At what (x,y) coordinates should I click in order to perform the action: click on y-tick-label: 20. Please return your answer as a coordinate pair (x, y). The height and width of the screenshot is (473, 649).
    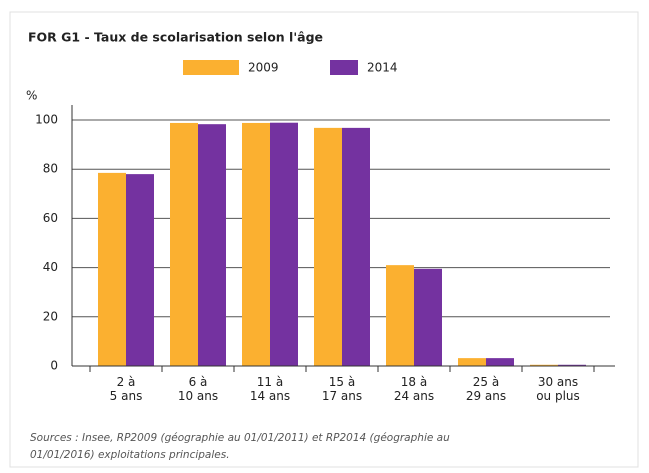
    Looking at the image, I should click on (50, 316).